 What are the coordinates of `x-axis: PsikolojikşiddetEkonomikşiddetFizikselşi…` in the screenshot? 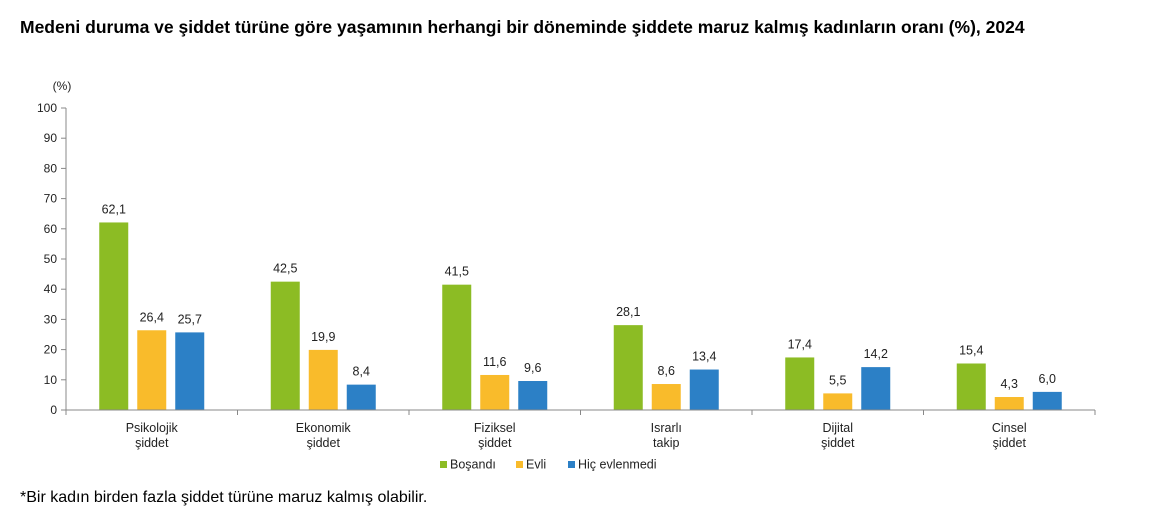 It's located at (580, 429).